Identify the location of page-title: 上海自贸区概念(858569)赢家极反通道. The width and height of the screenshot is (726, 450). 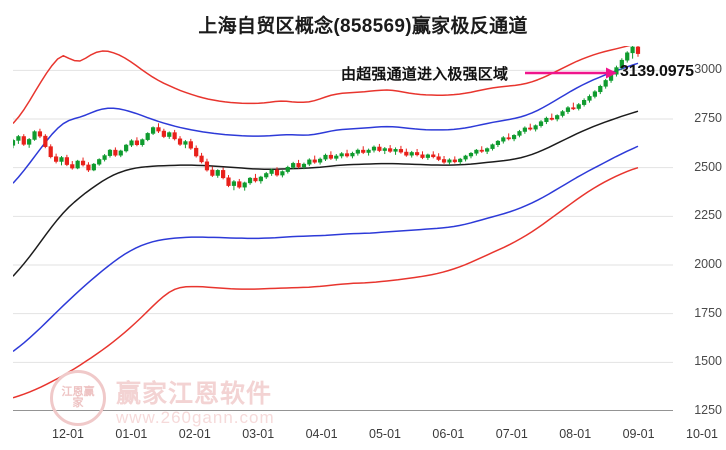
(363, 26).